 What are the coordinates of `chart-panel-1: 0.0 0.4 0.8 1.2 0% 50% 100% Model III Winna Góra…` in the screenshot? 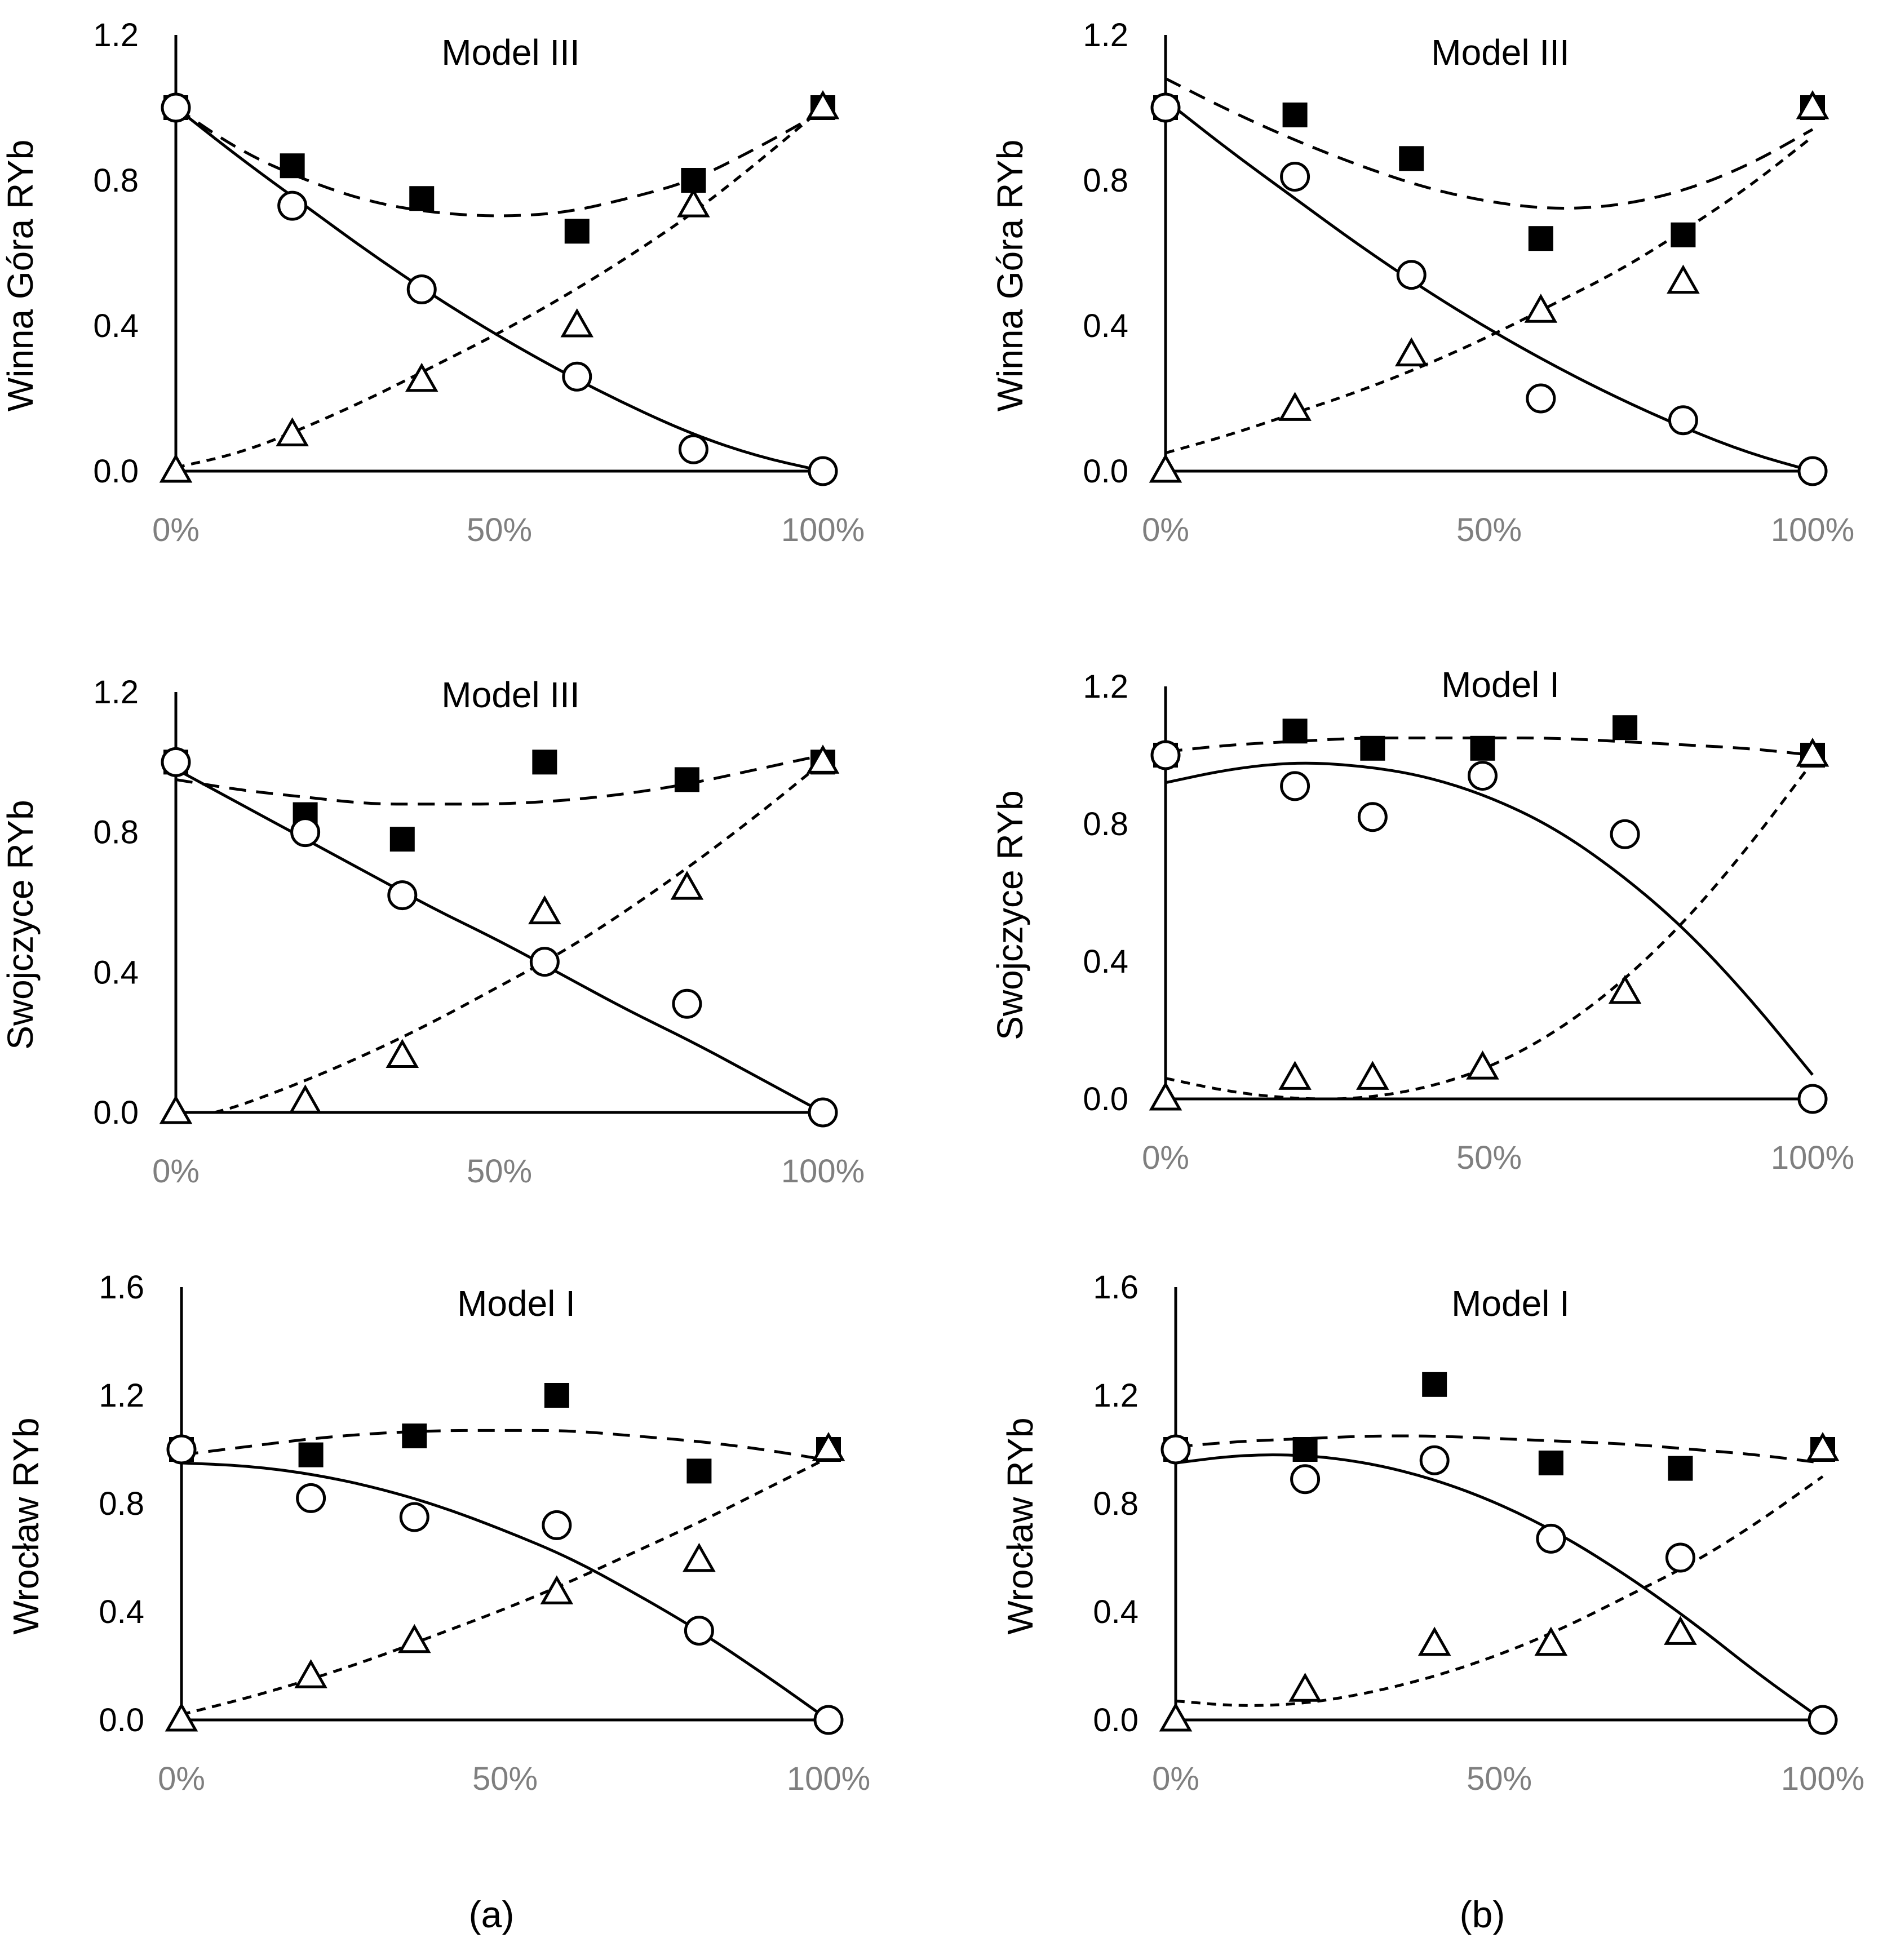 It's located at (432, 282).